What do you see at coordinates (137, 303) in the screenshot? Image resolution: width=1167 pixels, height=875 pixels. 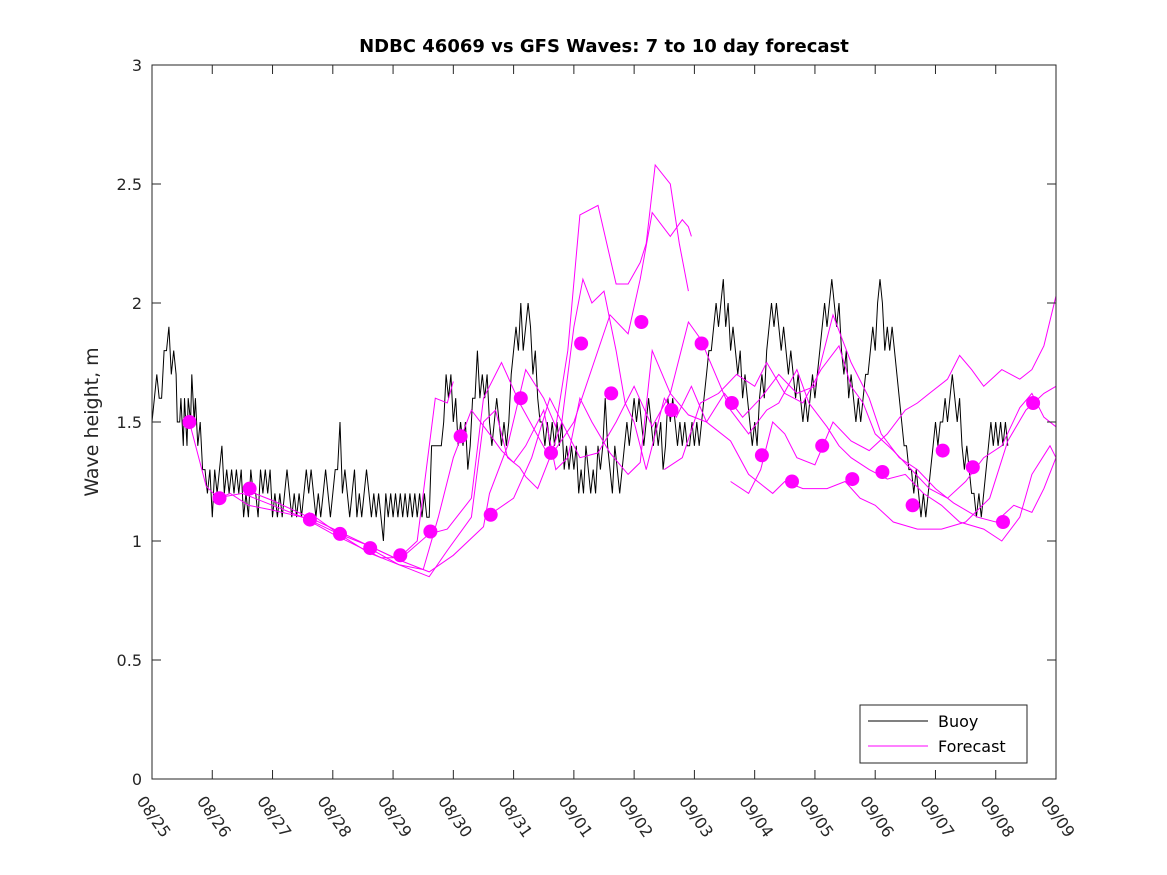 I see `y-tick-label: 2` at bounding box center [137, 303].